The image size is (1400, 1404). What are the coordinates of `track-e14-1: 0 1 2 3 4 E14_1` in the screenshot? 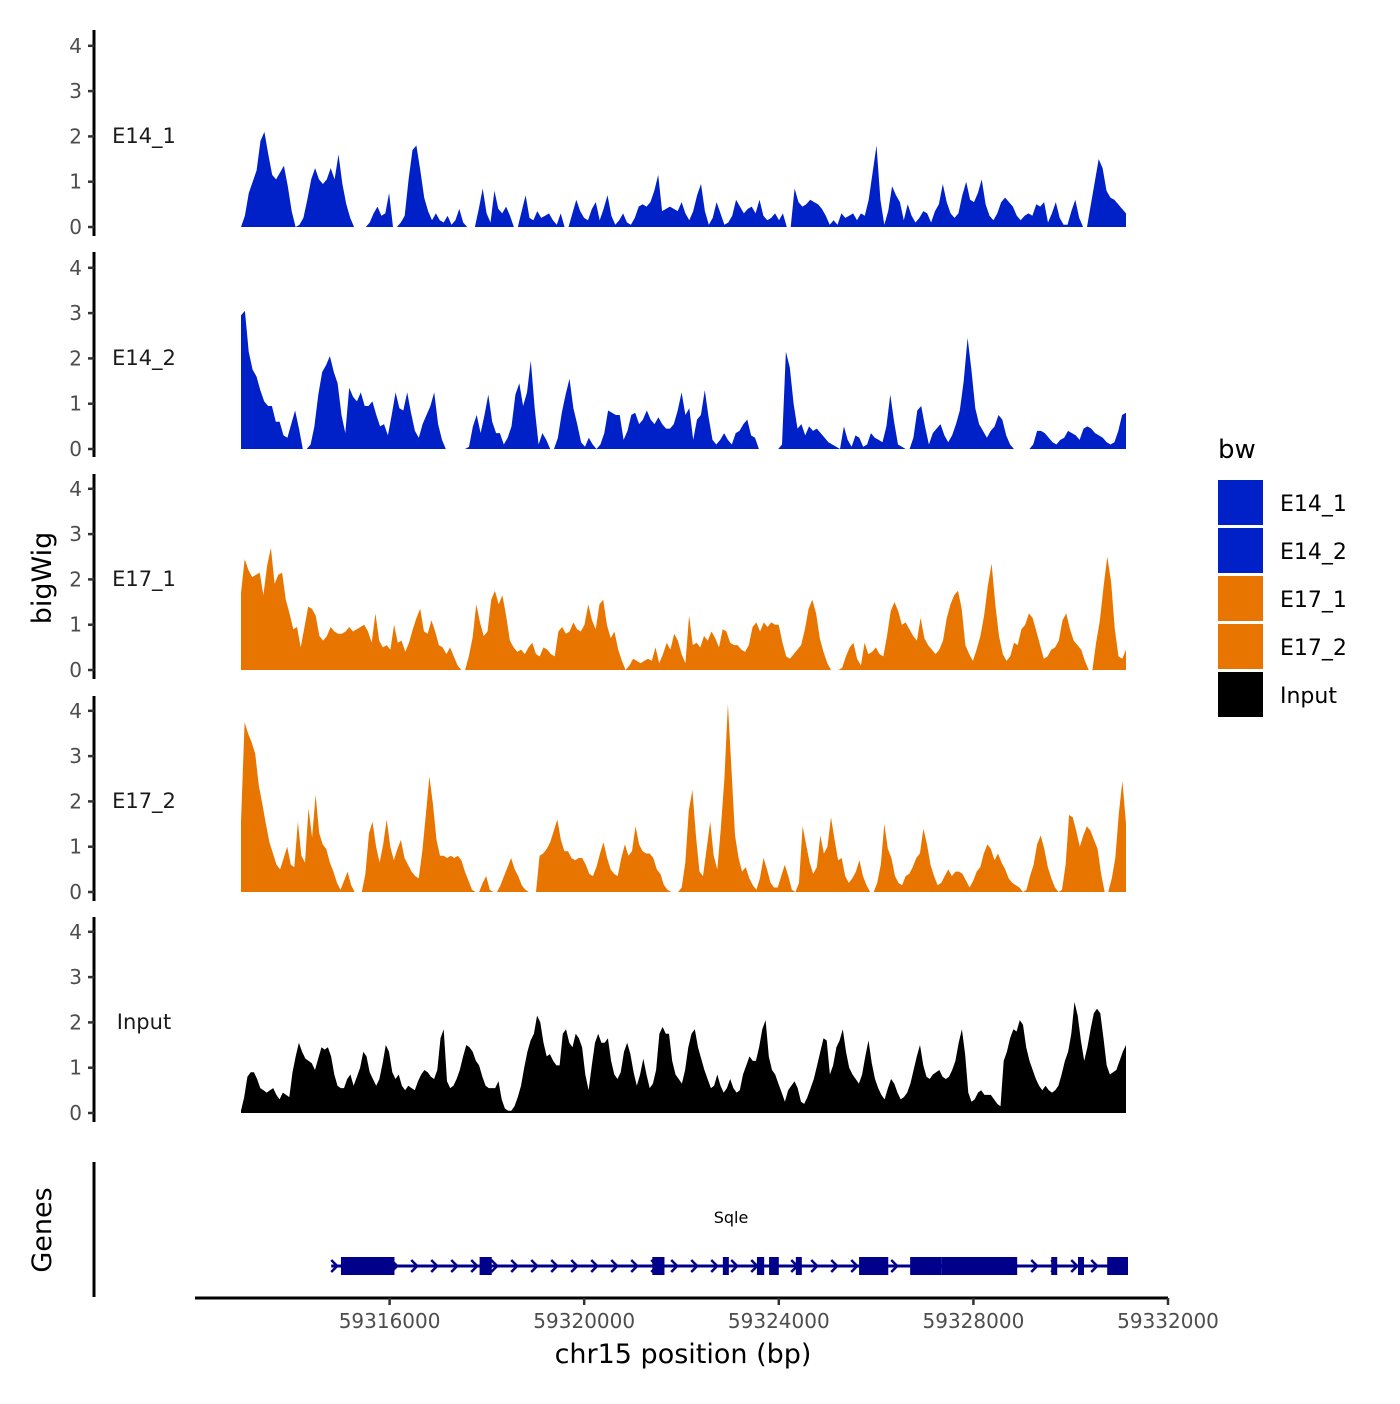 It's located at (597, 134).